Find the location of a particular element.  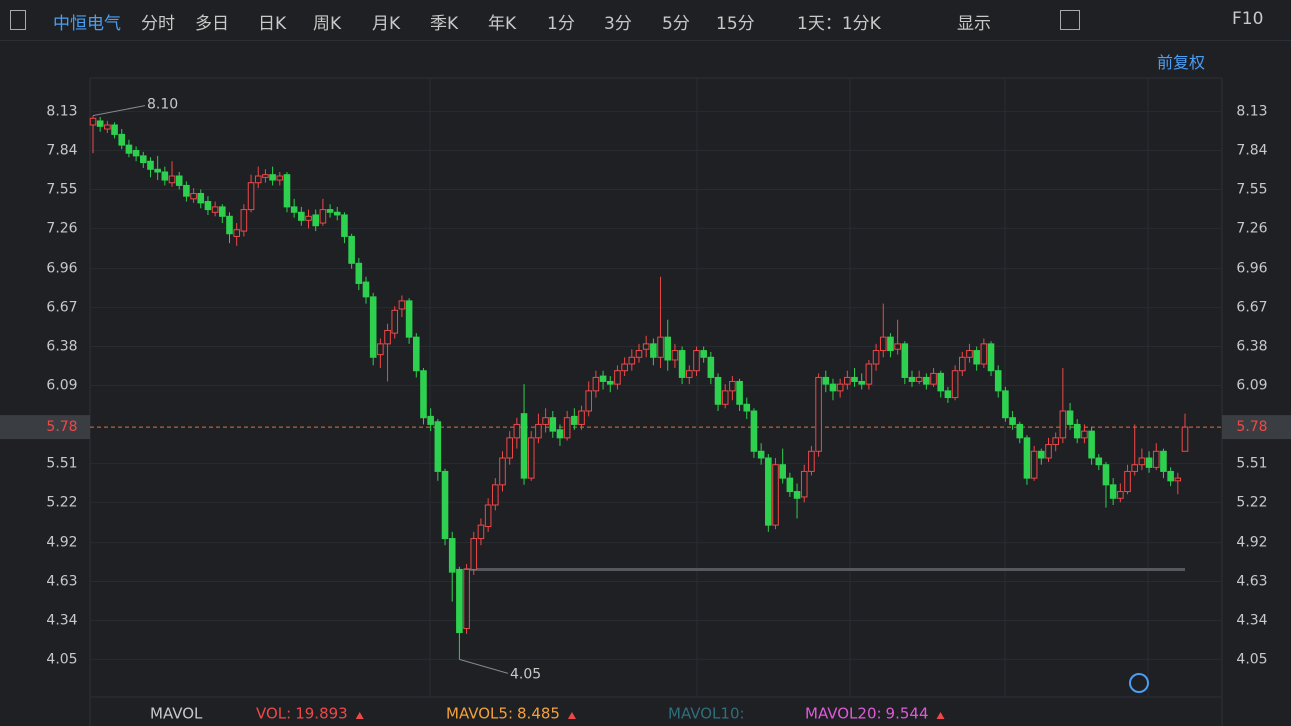

tab: 季K is located at coordinates (444, 24).